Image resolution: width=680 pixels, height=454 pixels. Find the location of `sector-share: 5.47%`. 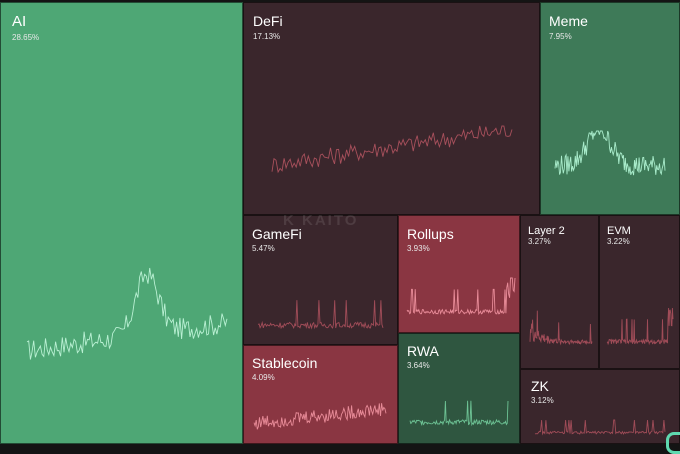

sector-share: 5.47% is located at coordinates (263, 248).